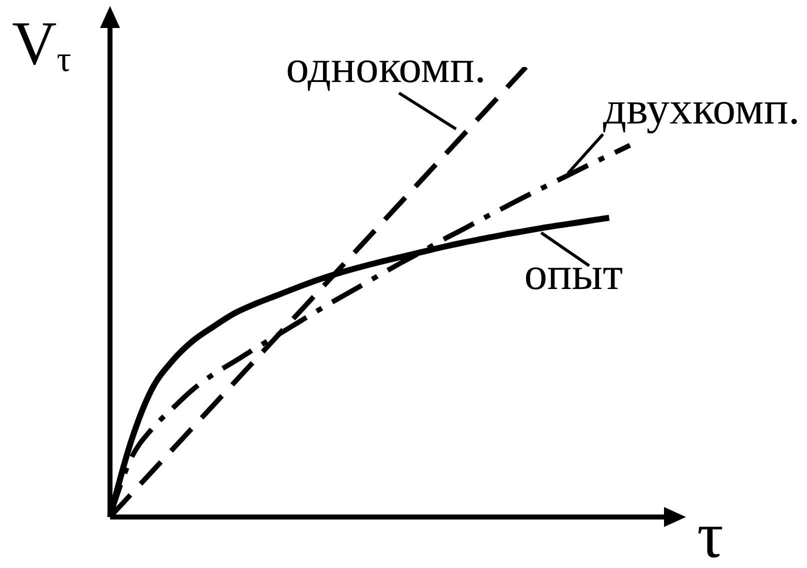 This screenshot has height=568, width=807. Describe the element at coordinates (42, 45) in the screenshot. I see `y-axis-title: V$_{τ}$` at that location.